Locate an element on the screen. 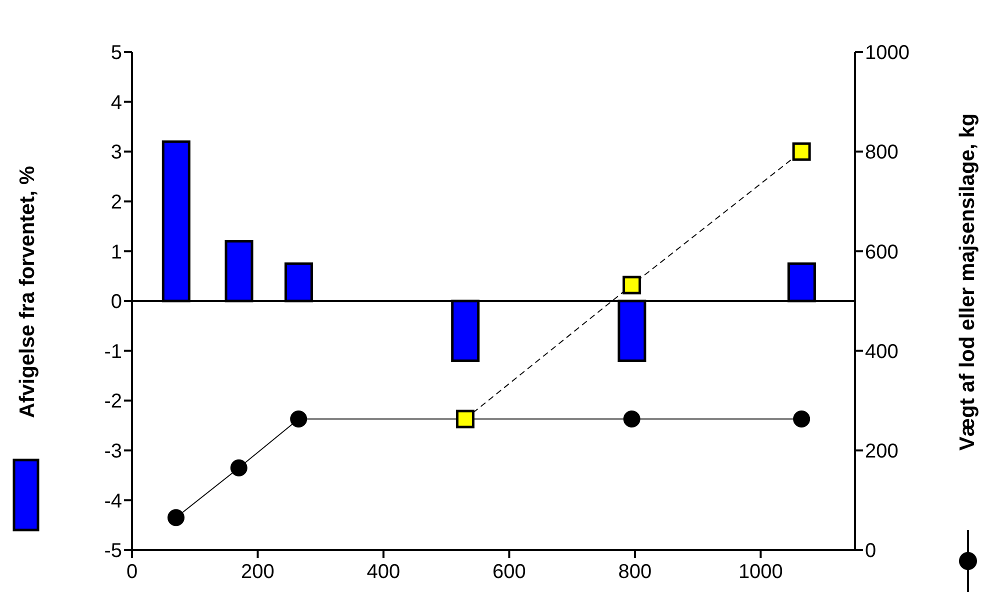 The width and height of the screenshot is (988, 598). y-tick-label: -1 is located at coordinates (113, 351).